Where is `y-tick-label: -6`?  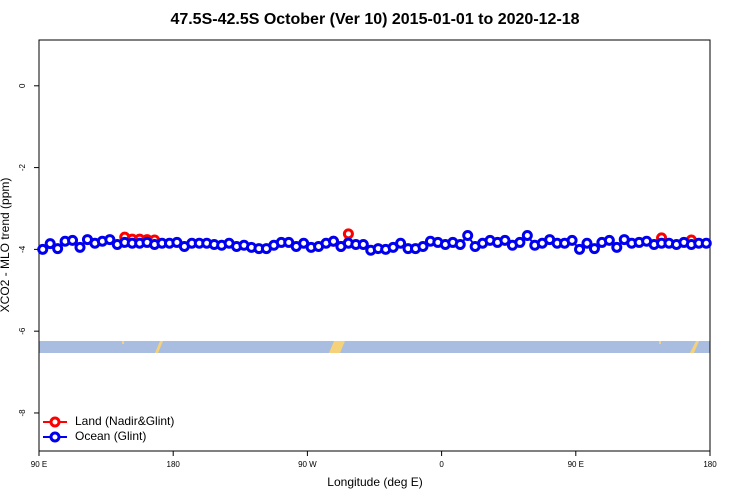 y-tick-label: -6 is located at coordinates (22, 331).